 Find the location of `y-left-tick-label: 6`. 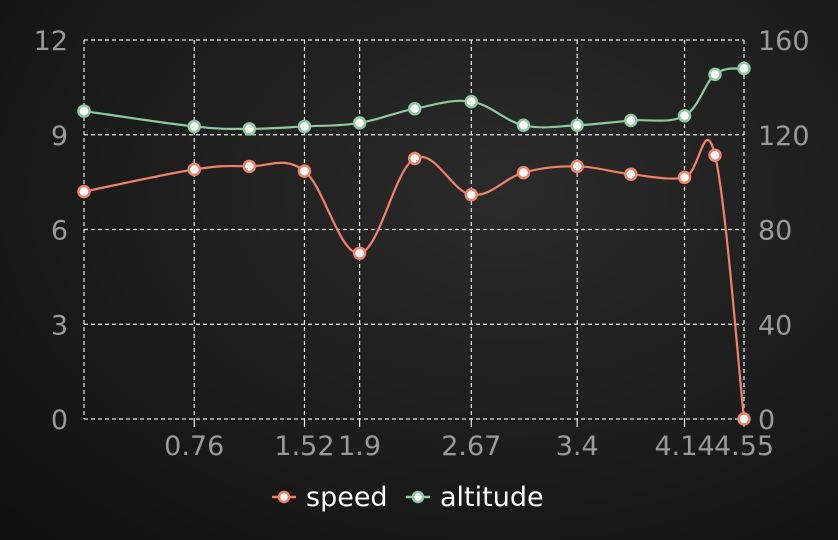

y-left-tick-label: 6 is located at coordinates (59, 231).